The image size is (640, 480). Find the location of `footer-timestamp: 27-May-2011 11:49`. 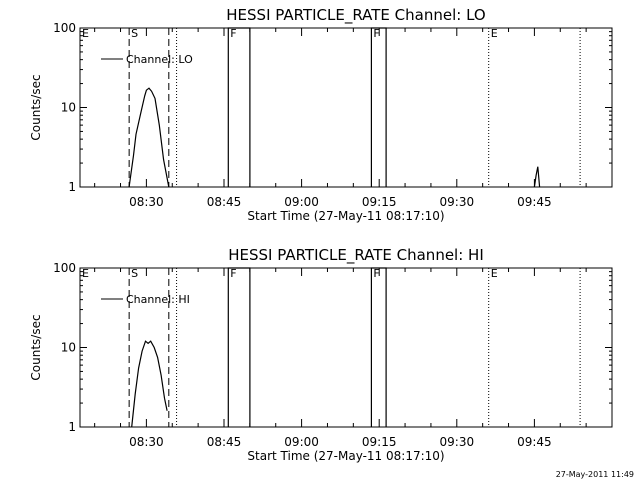

footer-timestamp: 27-May-2011 11:49 is located at coordinates (594, 474).